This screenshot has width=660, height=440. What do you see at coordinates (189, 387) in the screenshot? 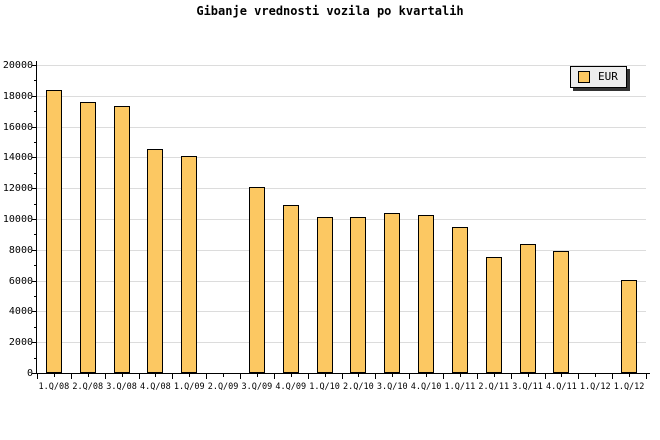
I see `x-axis-label: 1.Q/09` at bounding box center [189, 387].